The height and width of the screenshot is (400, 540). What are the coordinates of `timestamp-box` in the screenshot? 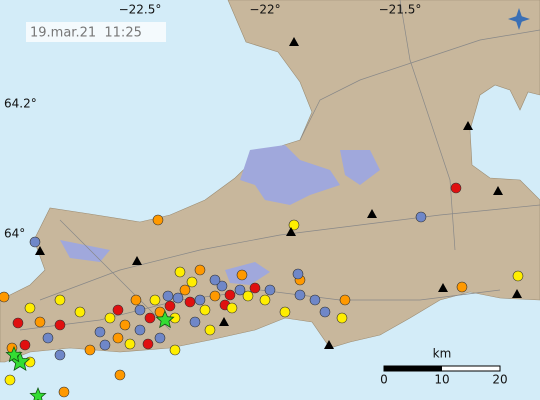 It's located at (96, 32).